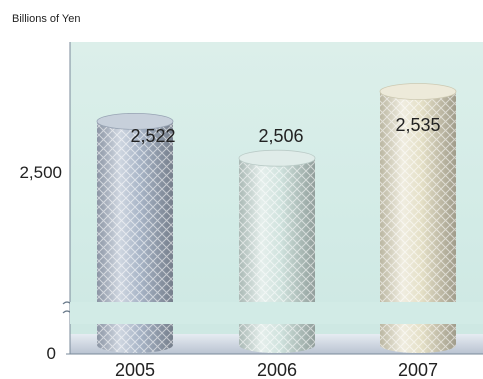 Image resolution: width=483 pixels, height=379 pixels. I want to click on category-label-2006: 2006, so click(277, 369).